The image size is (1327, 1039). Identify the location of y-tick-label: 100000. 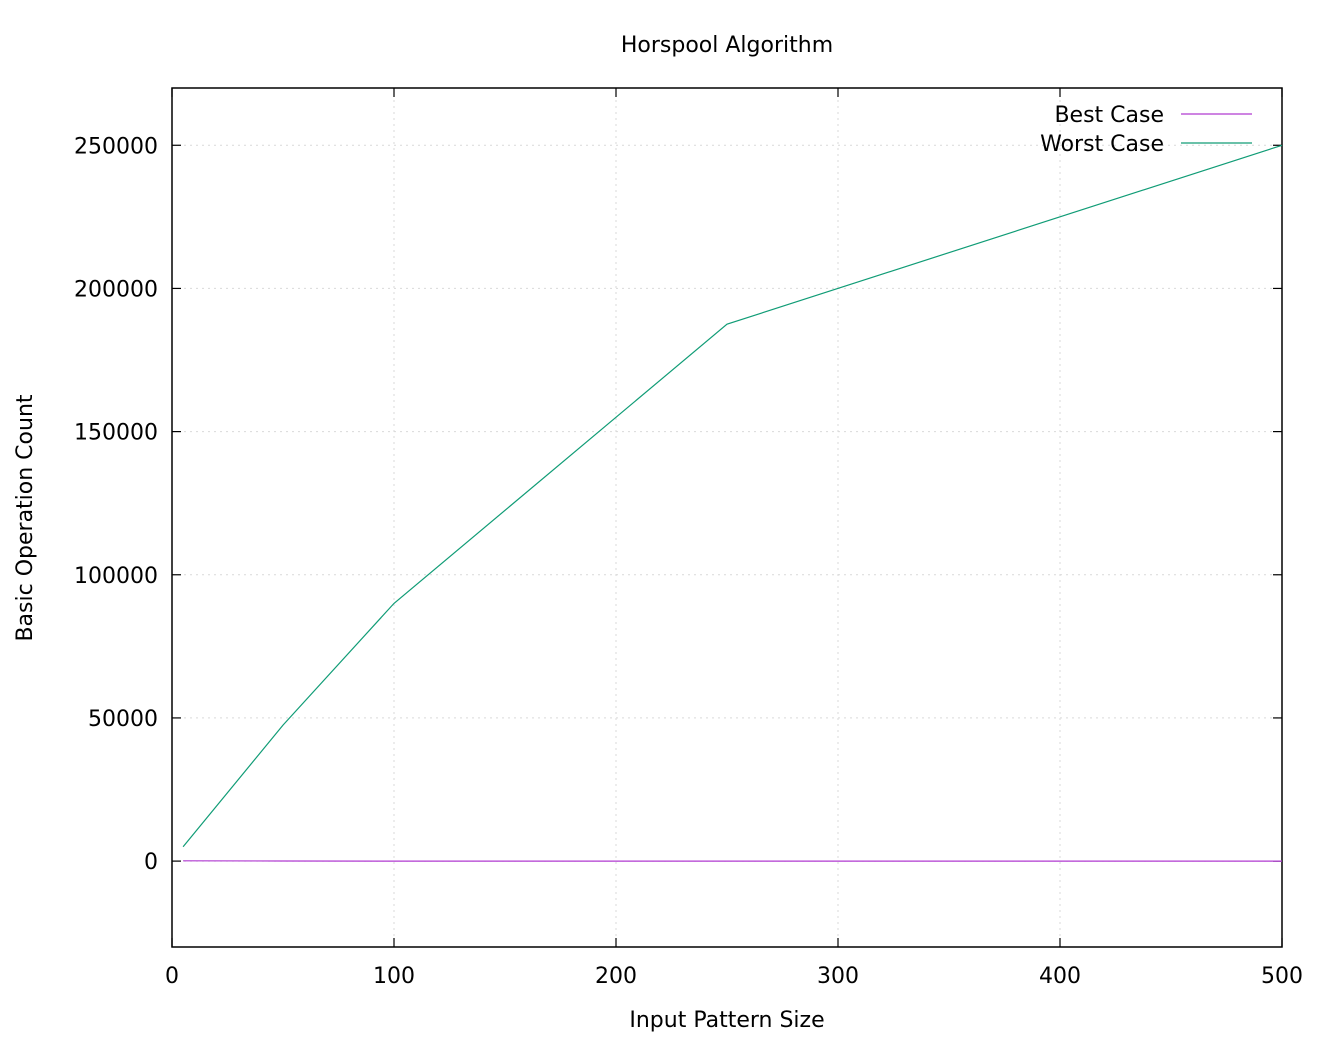
(116, 576).